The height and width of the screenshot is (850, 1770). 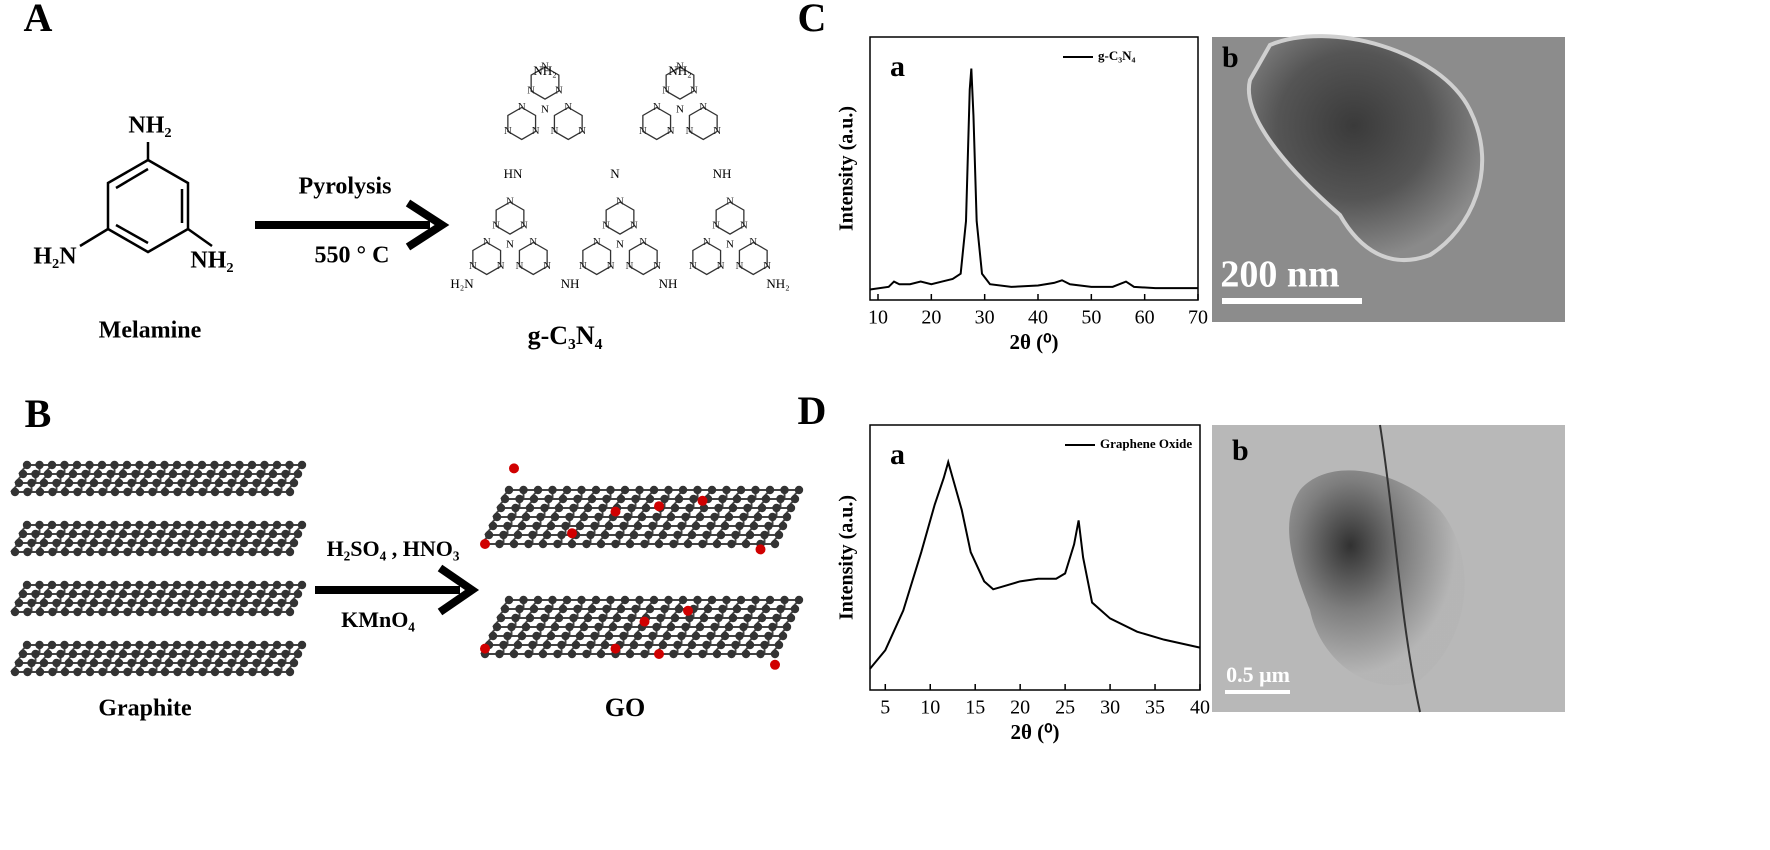 What do you see at coordinates (150, 331) in the screenshot?
I see `compound-name: Melamine` at bounding box center [150, 331].